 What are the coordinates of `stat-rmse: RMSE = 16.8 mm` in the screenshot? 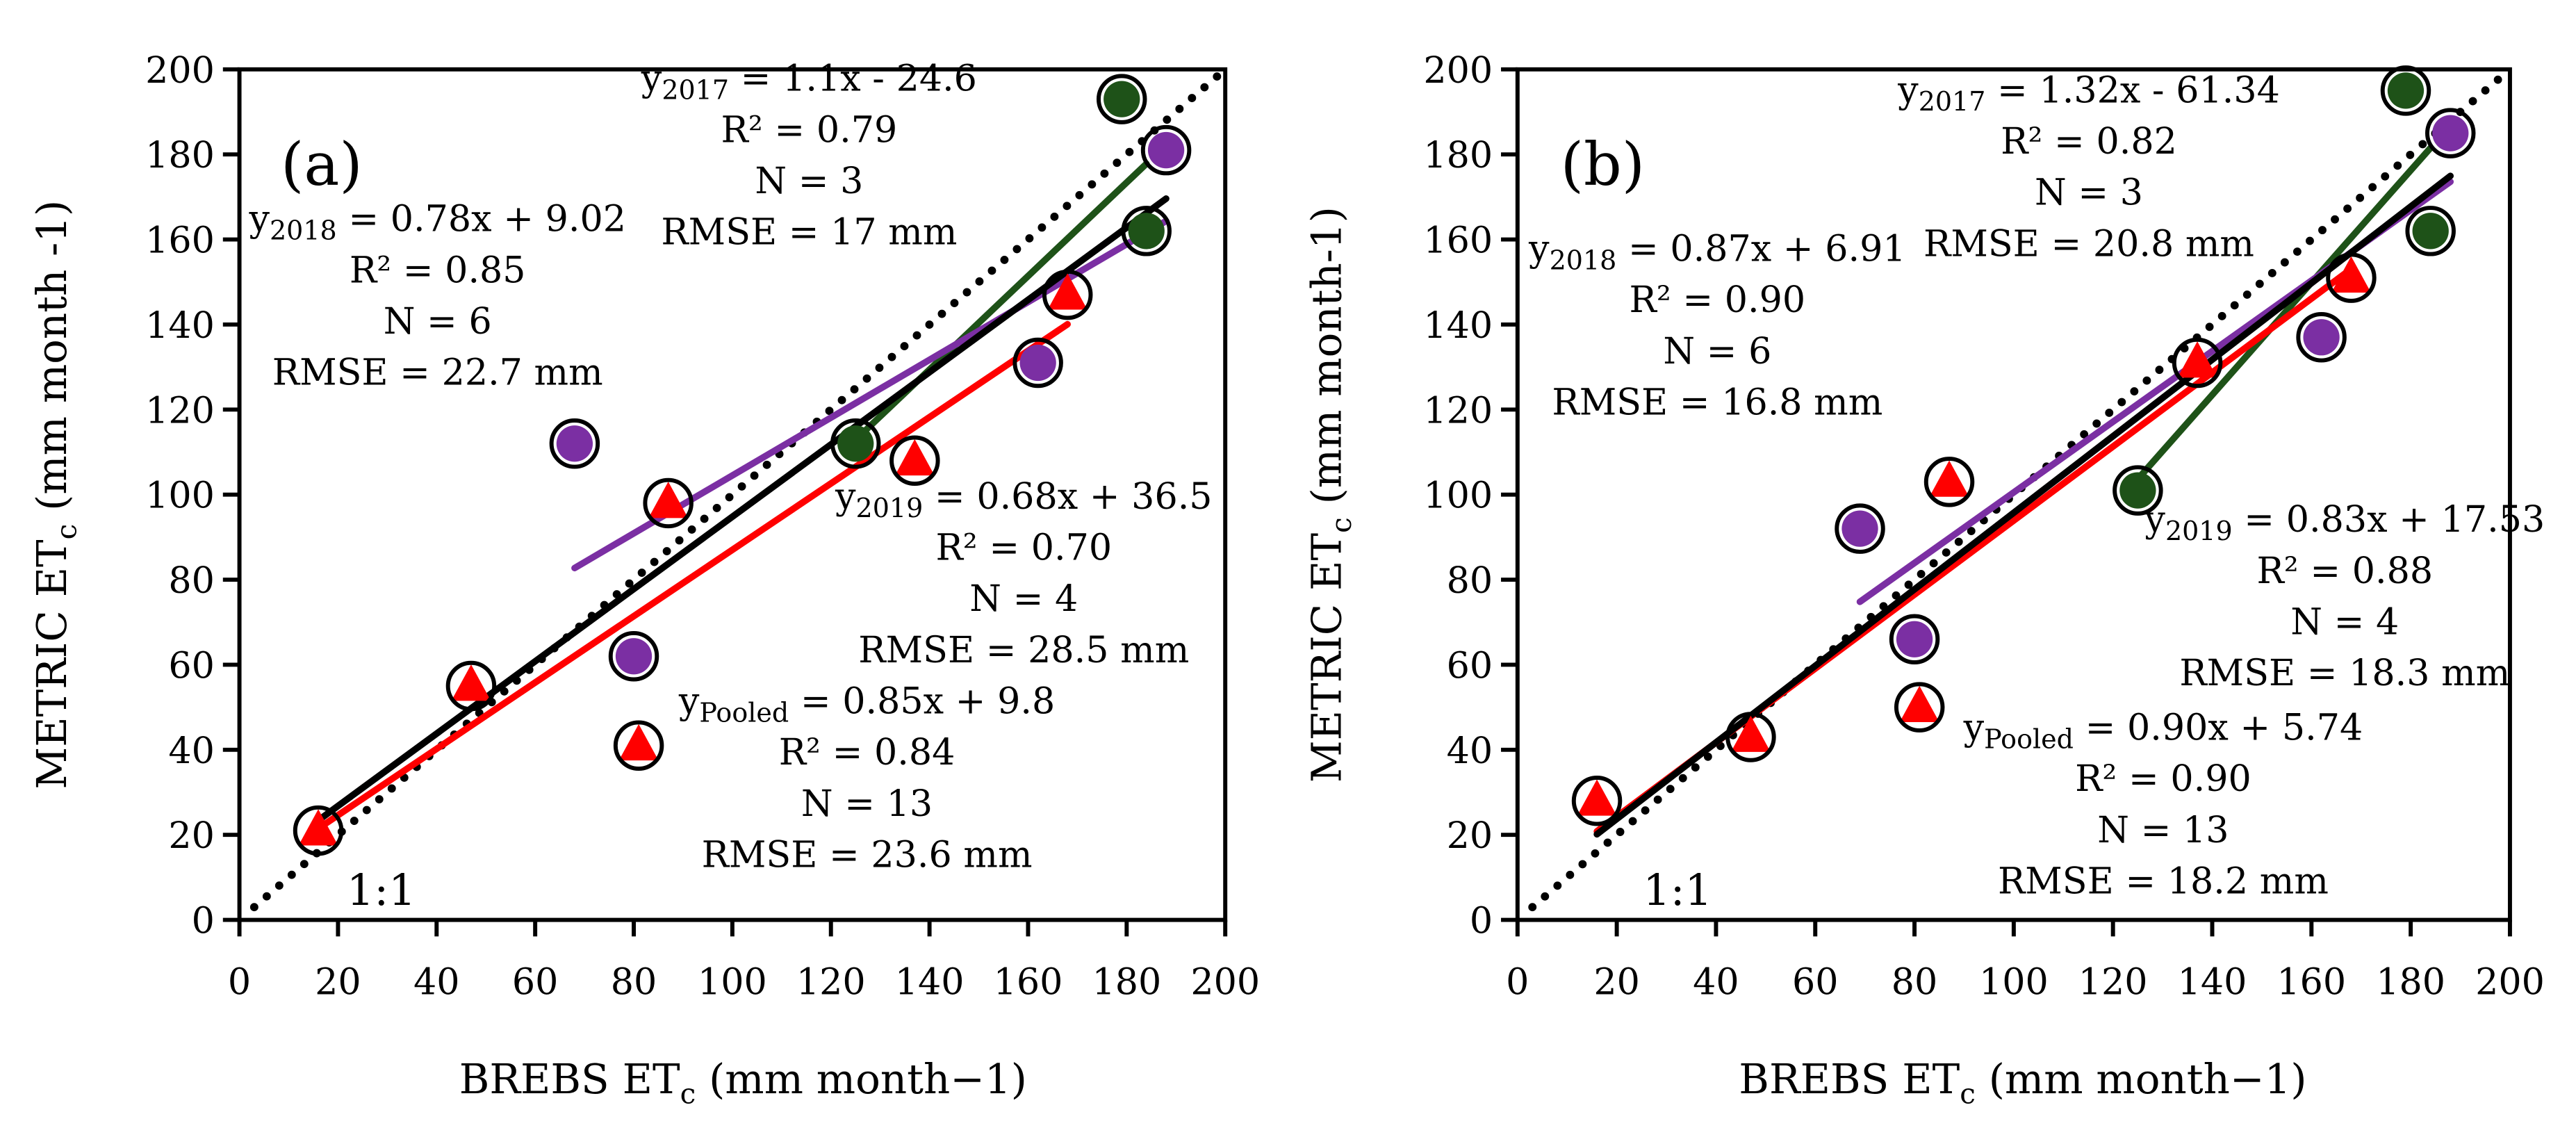 It's located at (1717, 402).